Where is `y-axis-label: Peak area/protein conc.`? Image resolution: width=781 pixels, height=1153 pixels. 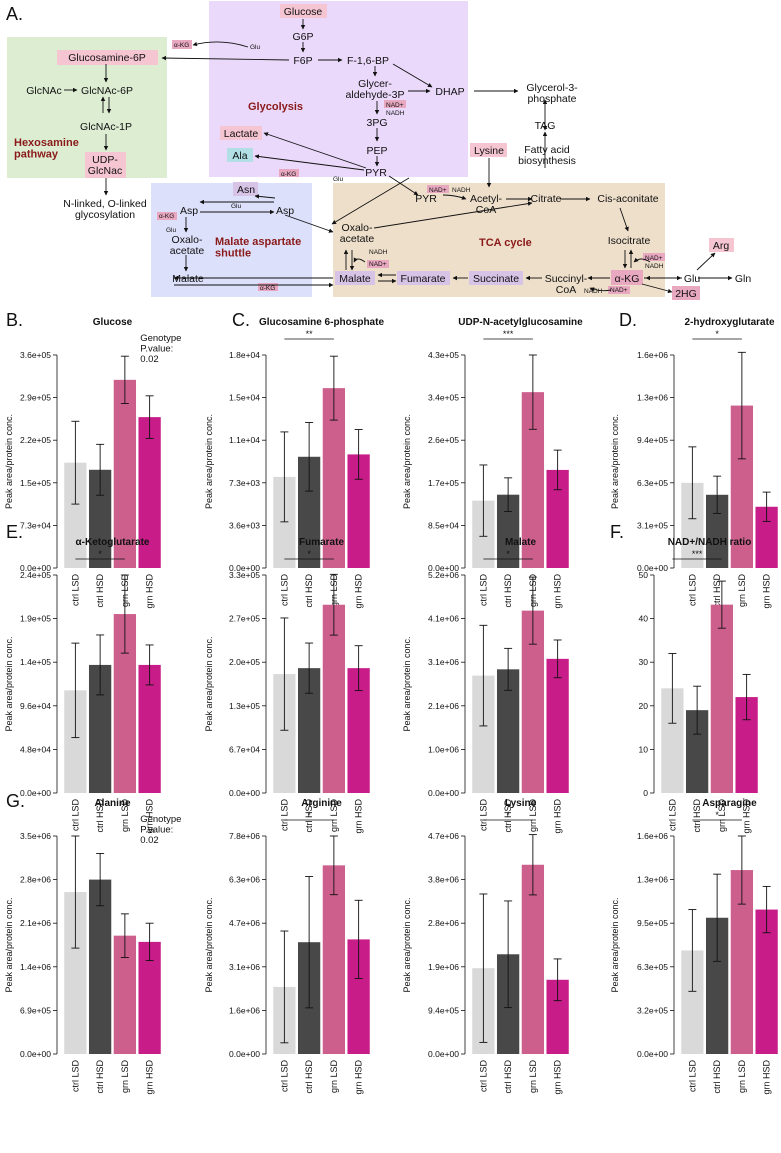
y-axis-label: Peak area/protein conc. is located at coordinates (407, 461).